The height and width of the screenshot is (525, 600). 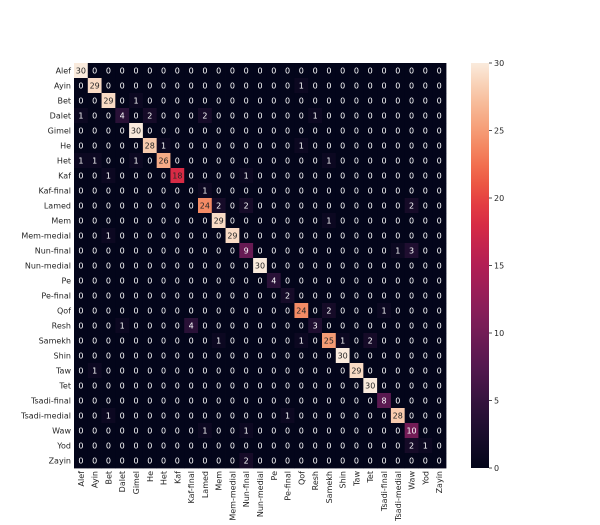 I want to click on x-tick-label: Taw, so click(x=356, y=479).